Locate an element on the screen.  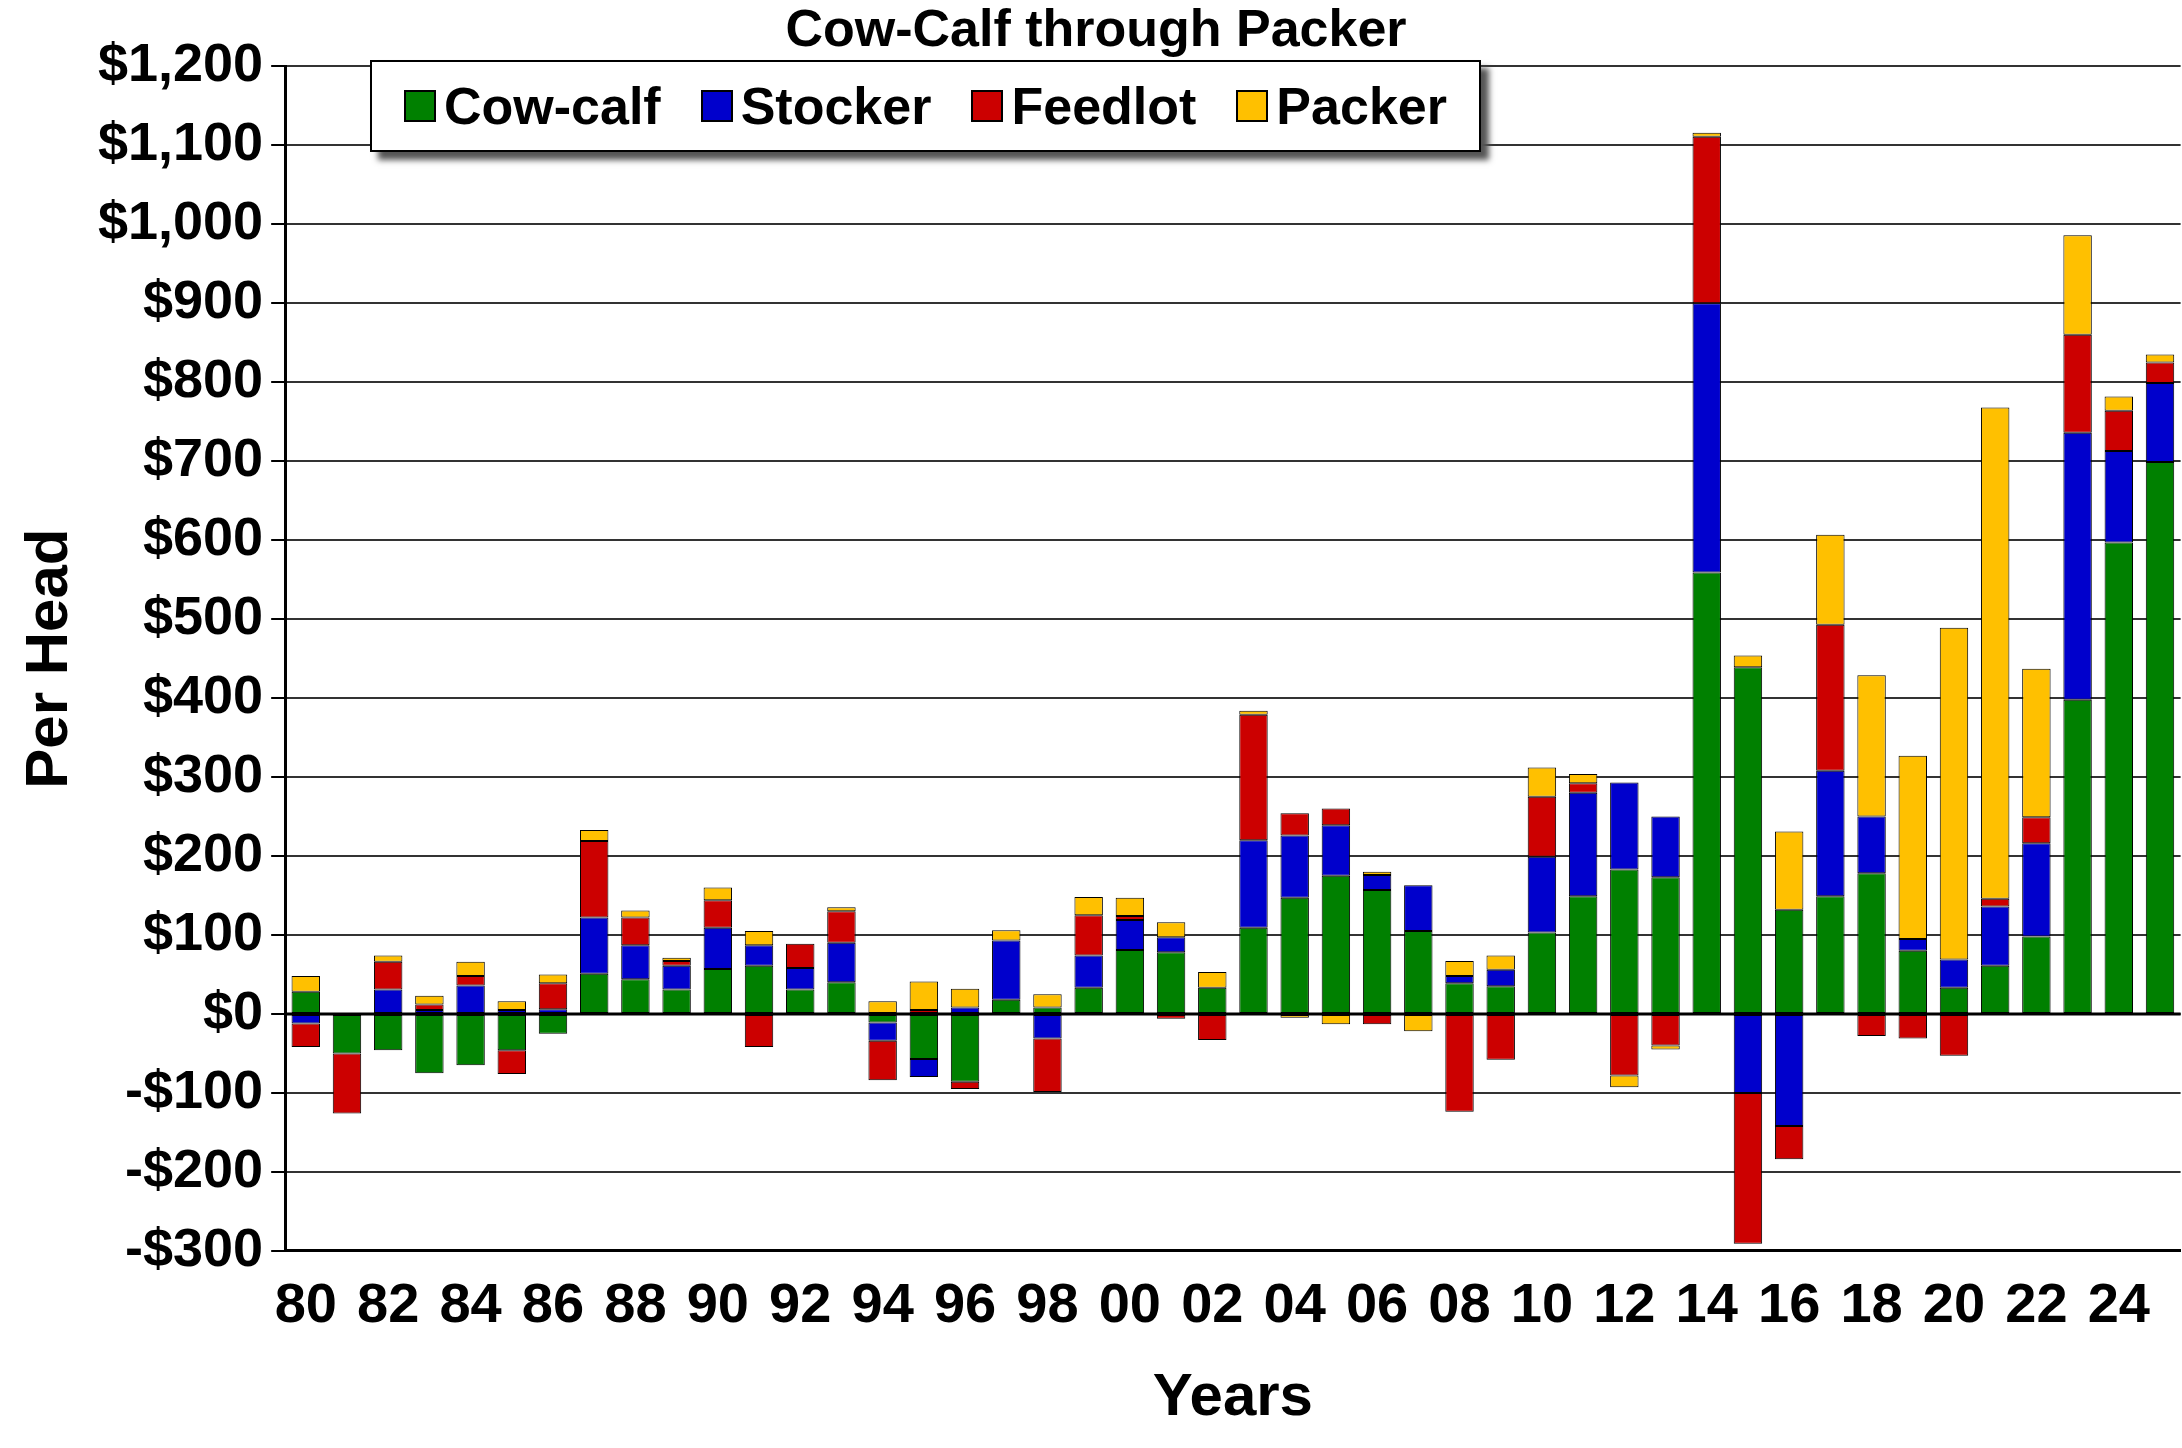
x-tick-label: 14 is located at coordinates (1706, 1302).